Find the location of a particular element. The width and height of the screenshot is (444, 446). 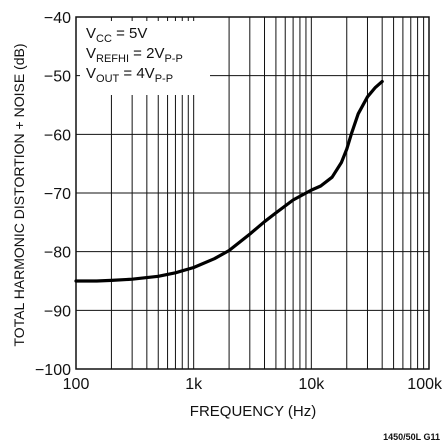

x-tick-label: 10k is located at coordinates (311, 384).